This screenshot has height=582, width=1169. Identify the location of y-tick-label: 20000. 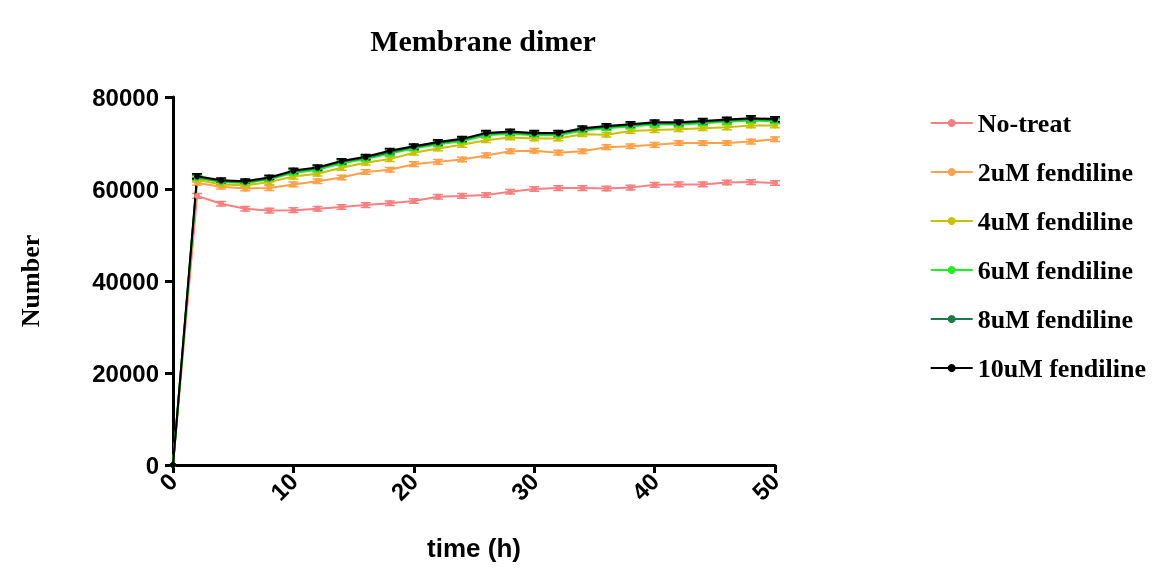
(125, 373).